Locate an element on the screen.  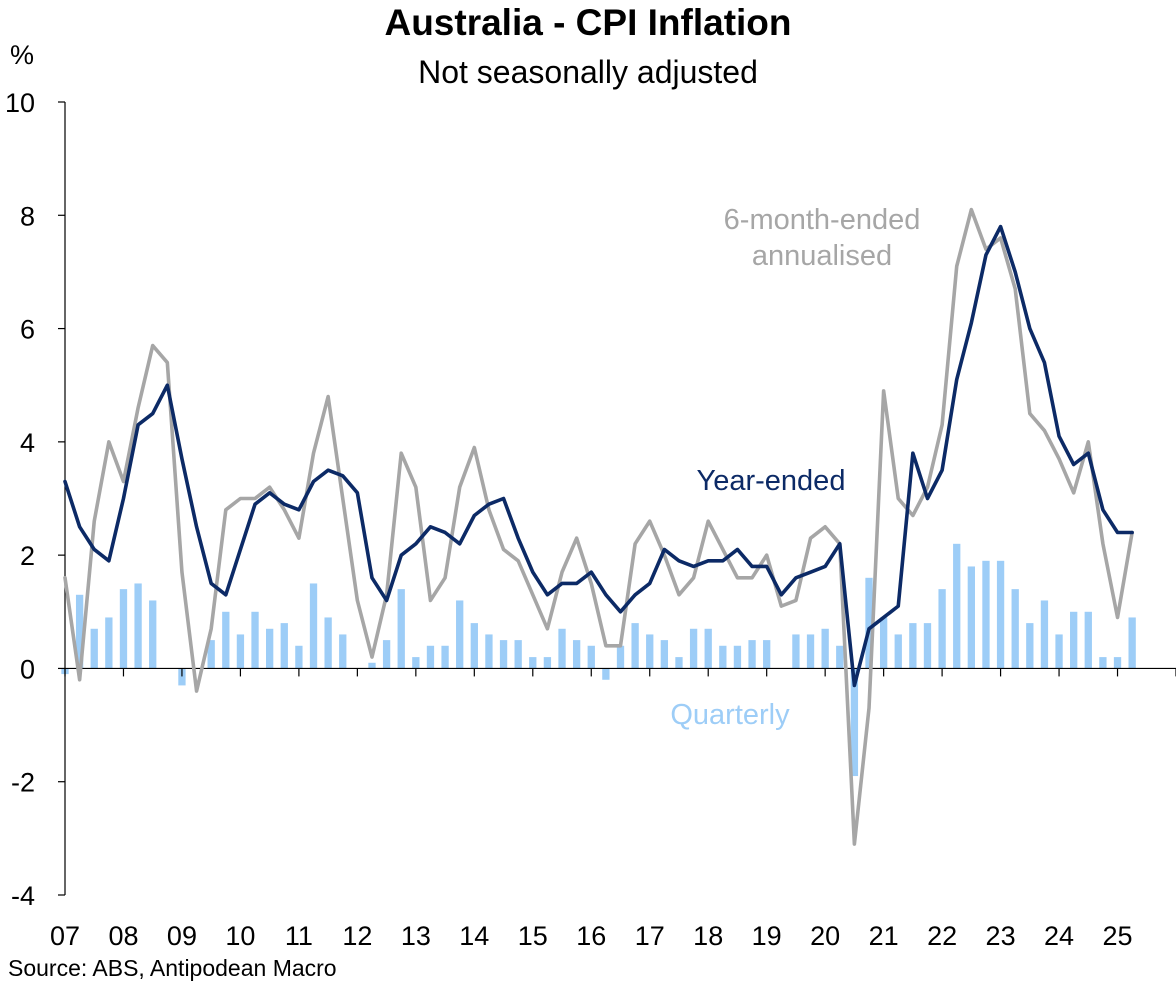
x-tick-label: 18 is located at coordinates (708, 935).